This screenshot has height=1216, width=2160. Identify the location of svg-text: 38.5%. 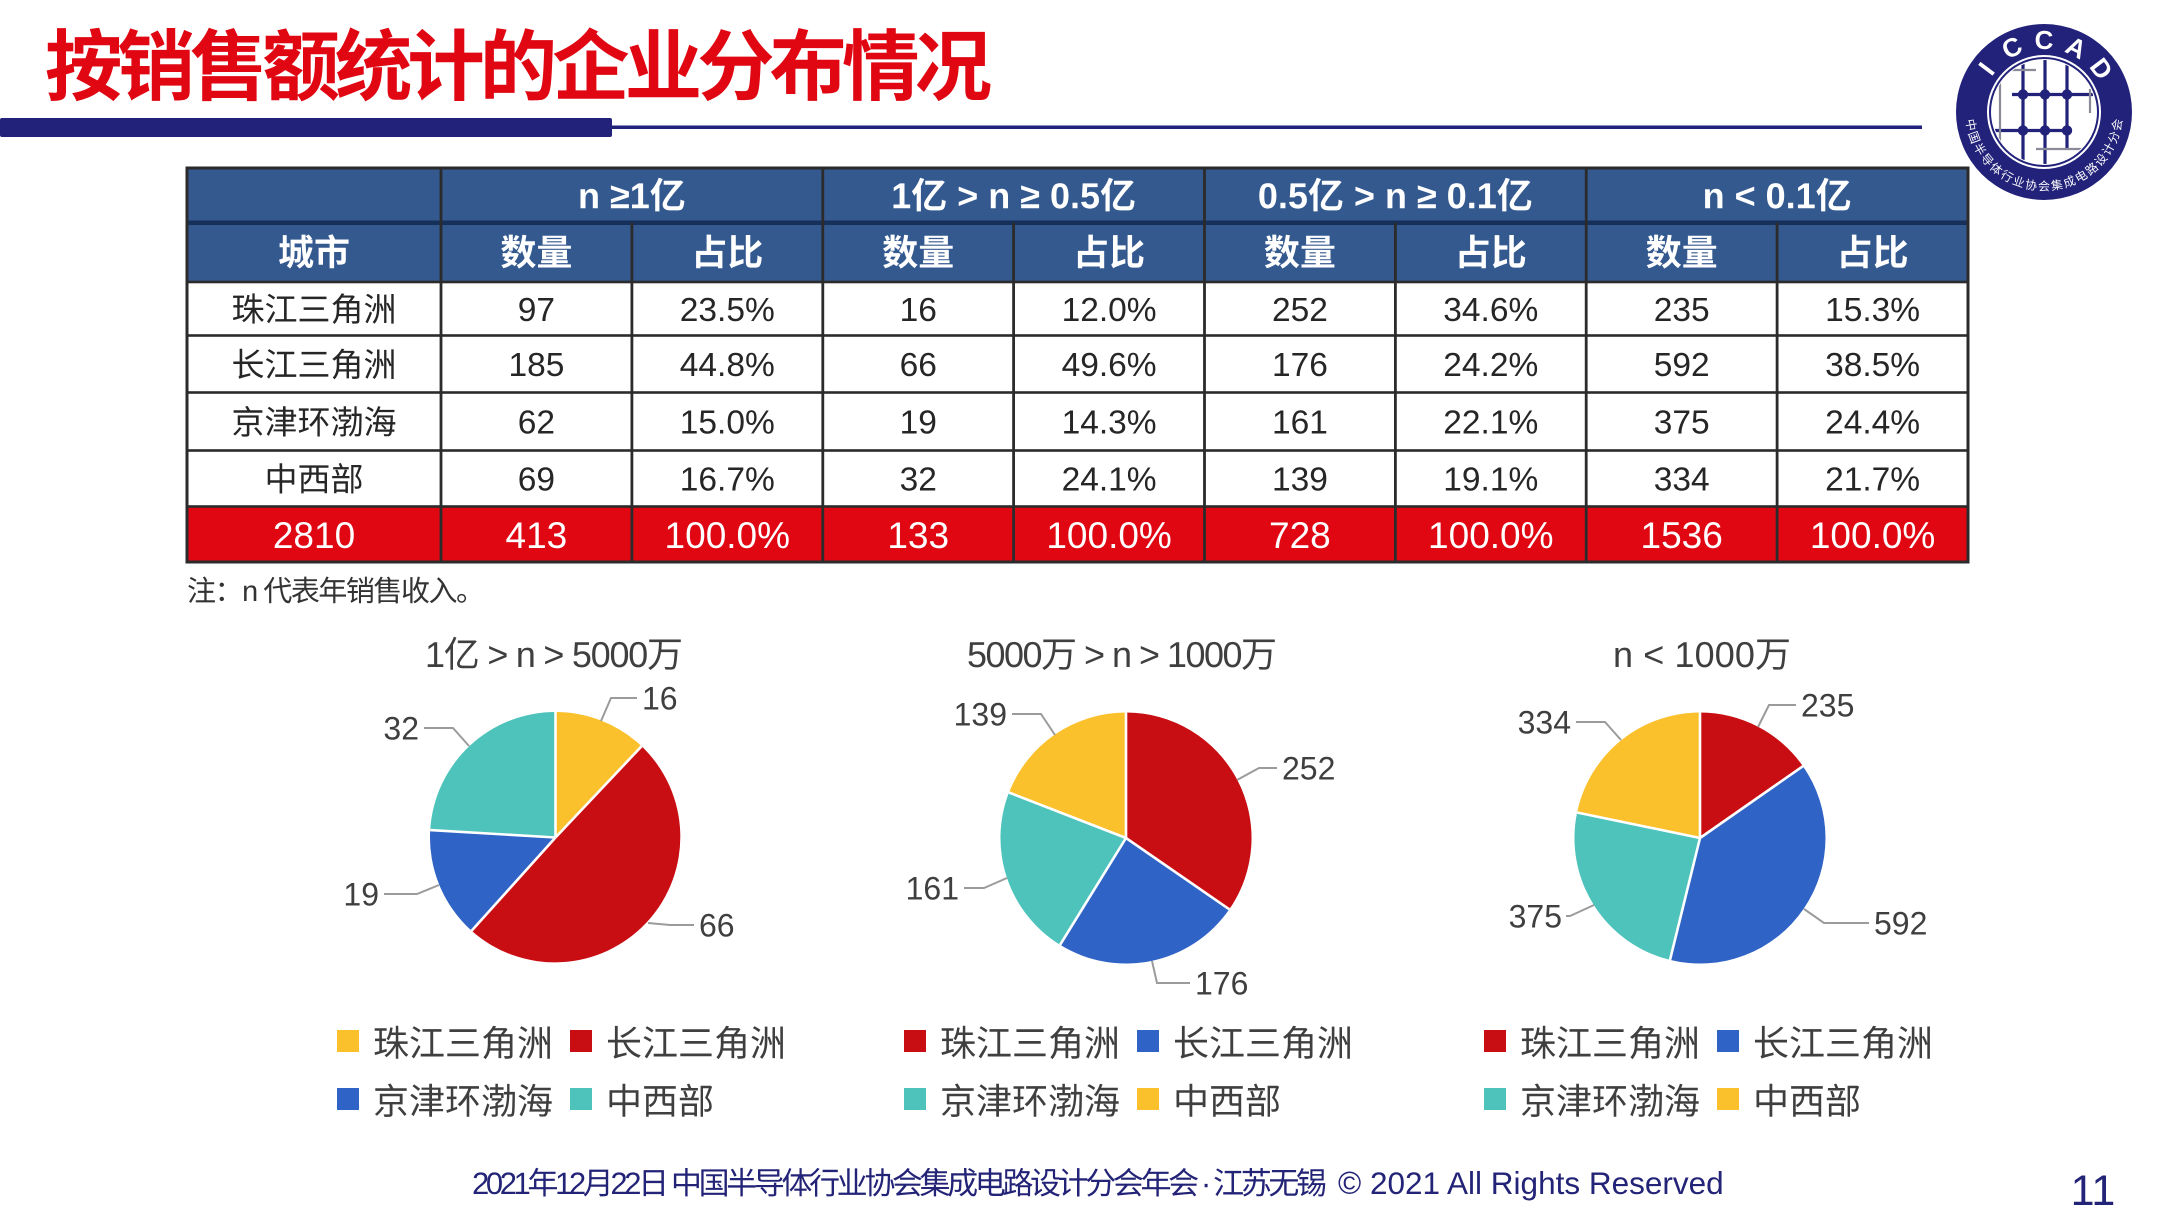
(1872, 365).